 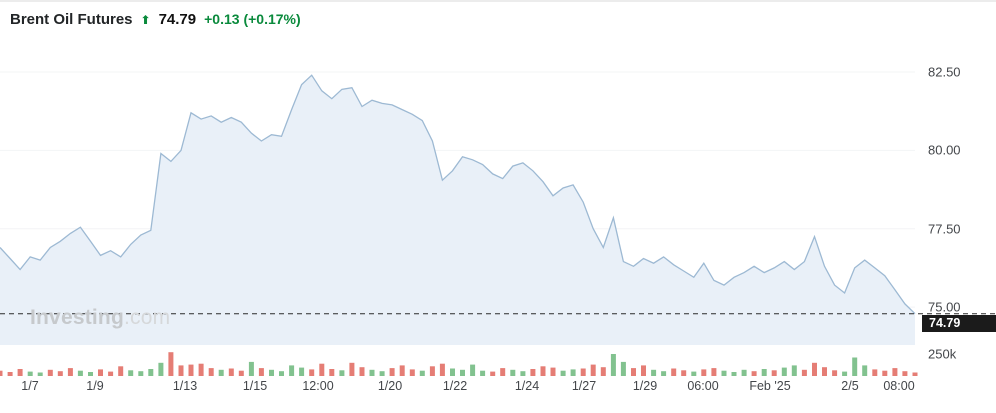 I want to click on x-axis-label: 2/5, so click(x=850, y=386).